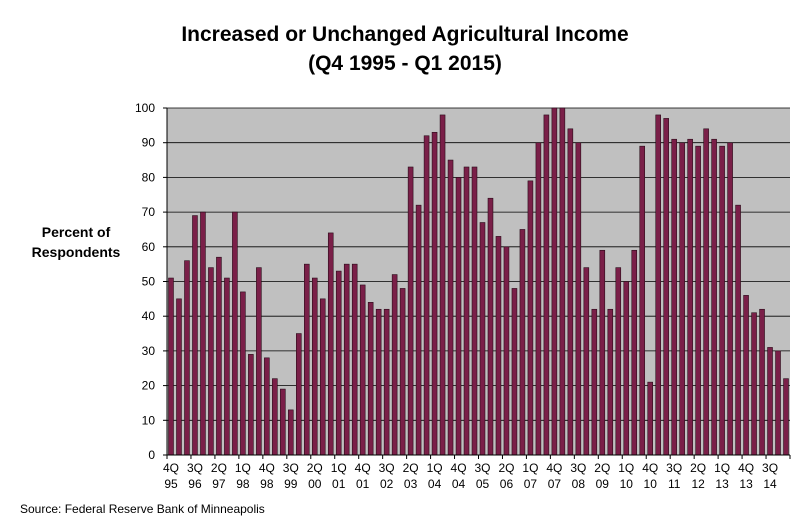  Describe the element at coordinates (149, 177) in the screenshot. I see `y-tick-label: 80` at that location.